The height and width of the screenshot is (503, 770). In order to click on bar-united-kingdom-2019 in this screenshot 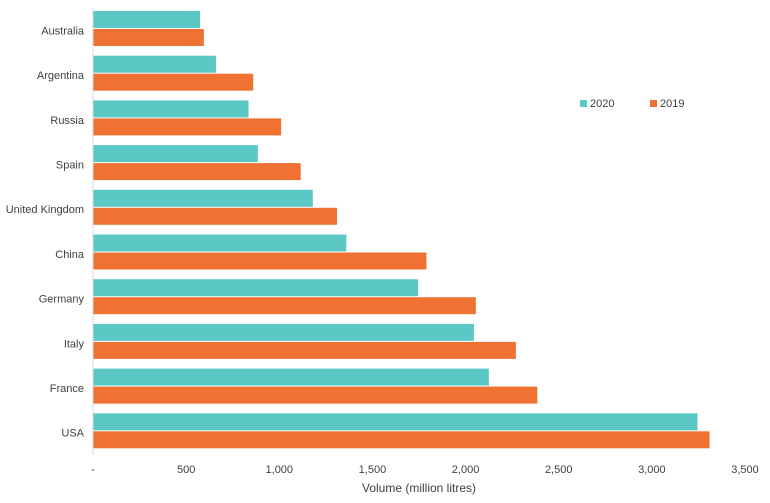, I will do `click(215, 216)`.